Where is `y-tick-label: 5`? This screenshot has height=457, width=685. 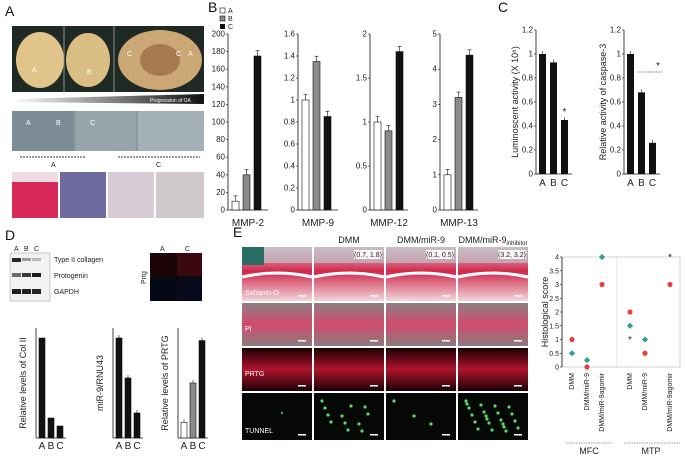
y-tick-label: 5 is located at coordinates (435, 34).